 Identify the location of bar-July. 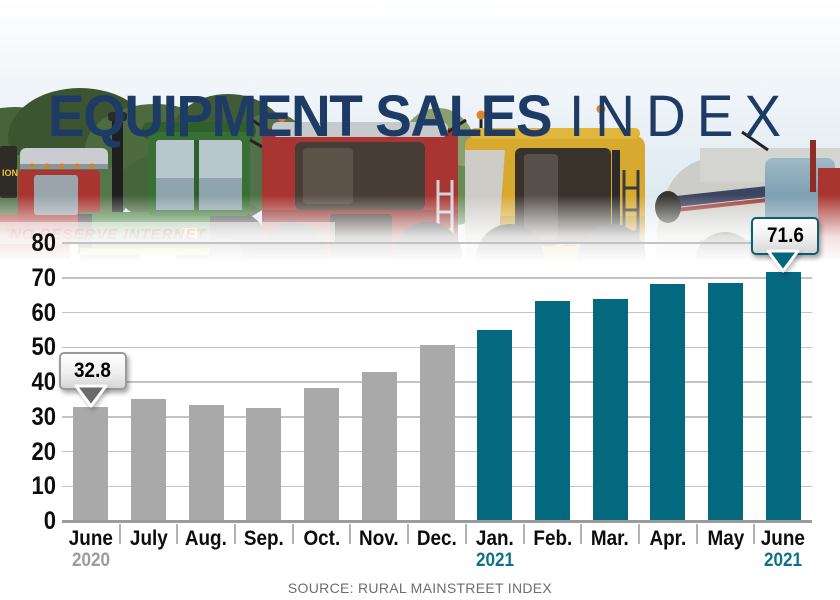
(149, 460).